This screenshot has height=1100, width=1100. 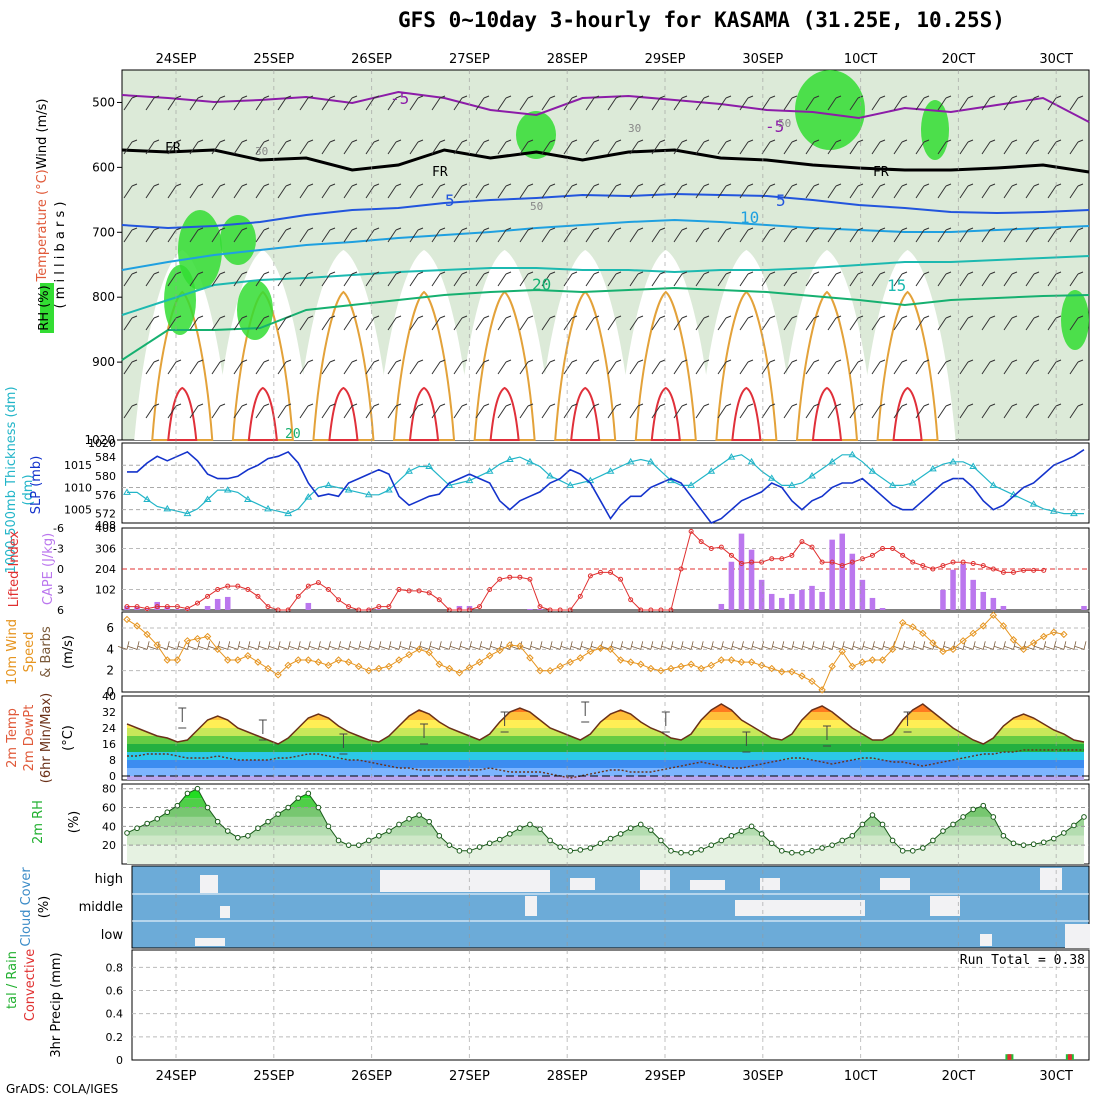 What do you see at coordinates (536, 135) in the screenshot?
I see `moist-patch` at bounding box center [536, 135].